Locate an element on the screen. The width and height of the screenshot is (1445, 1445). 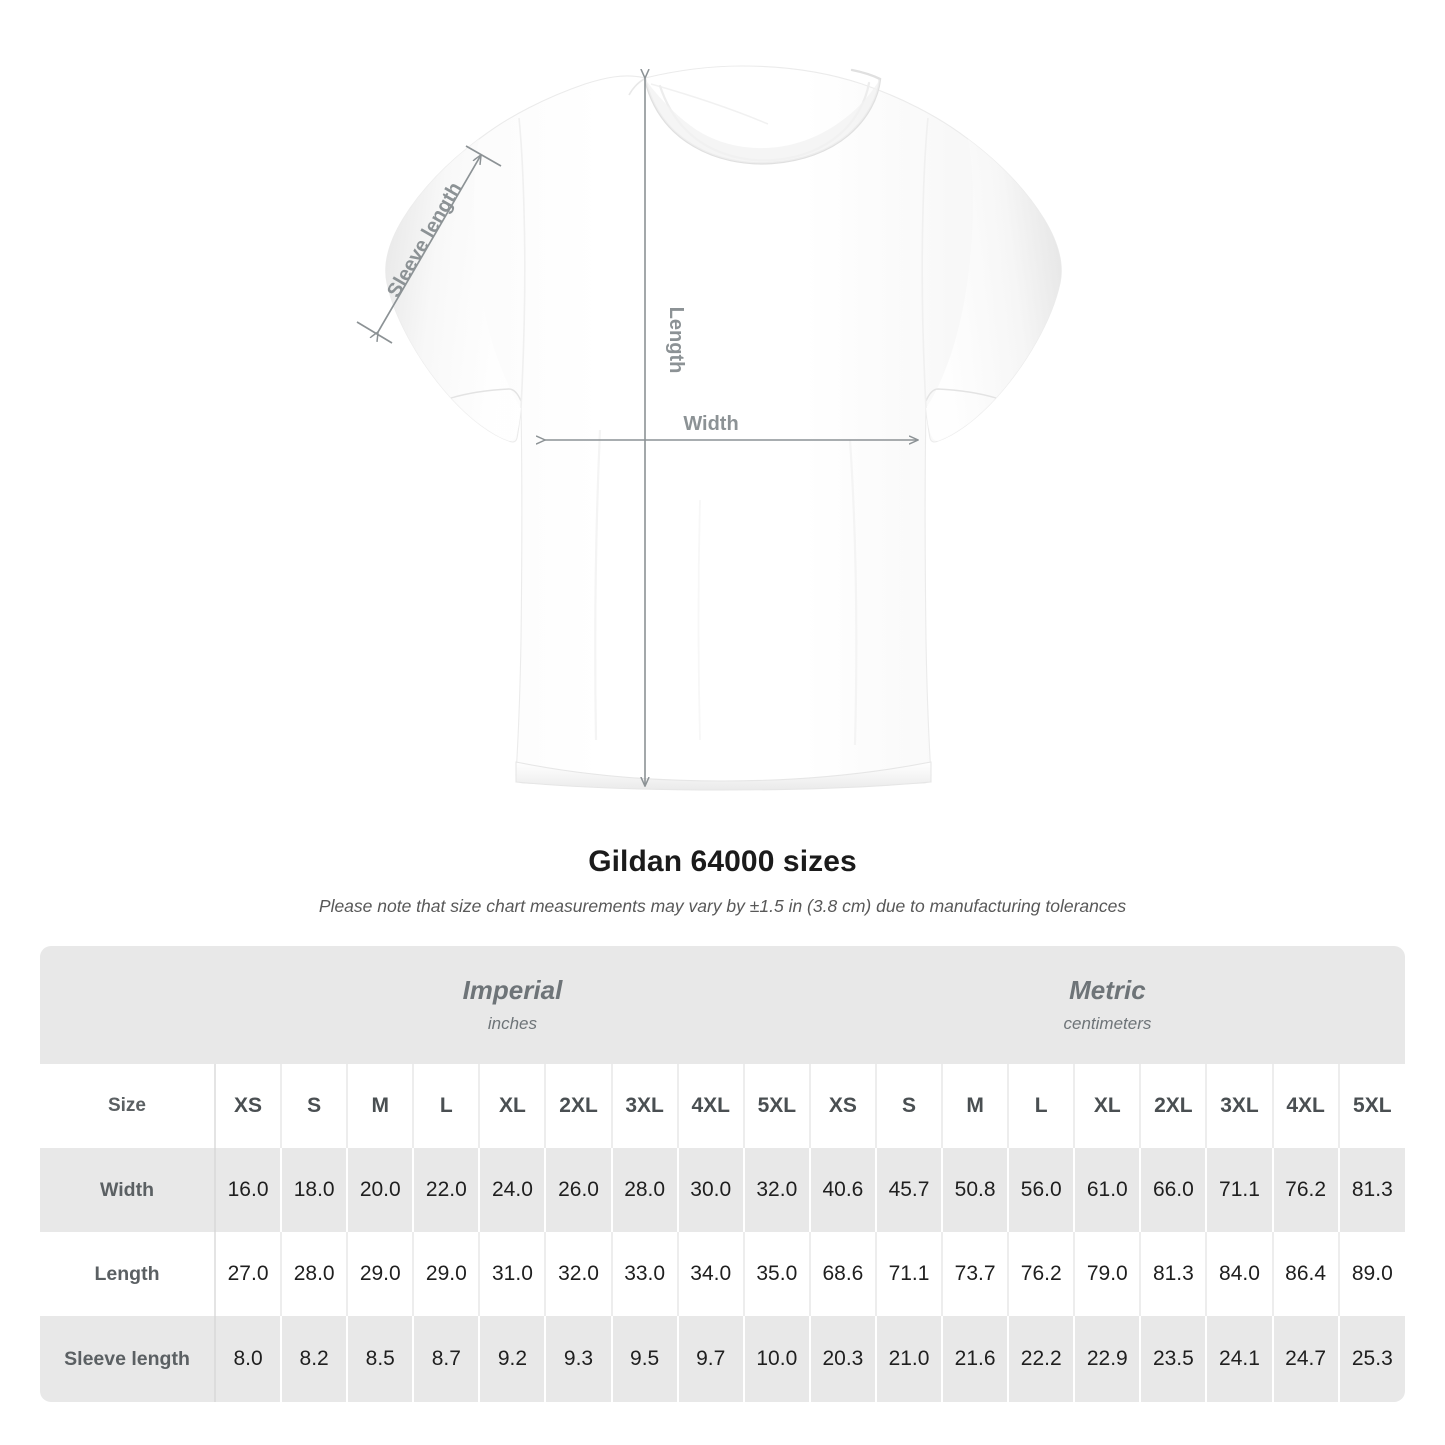
sleeve-length-measure is located at coordinates (429, 244).